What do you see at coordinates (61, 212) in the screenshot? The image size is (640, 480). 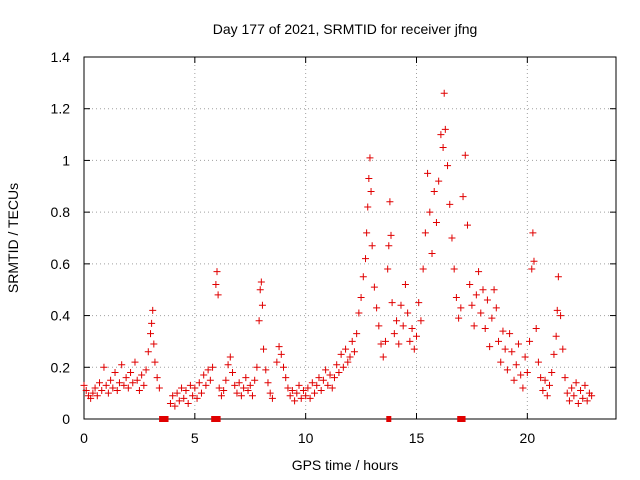 I see `y-tick-label: 0.8` at bounding box center [61, 212].